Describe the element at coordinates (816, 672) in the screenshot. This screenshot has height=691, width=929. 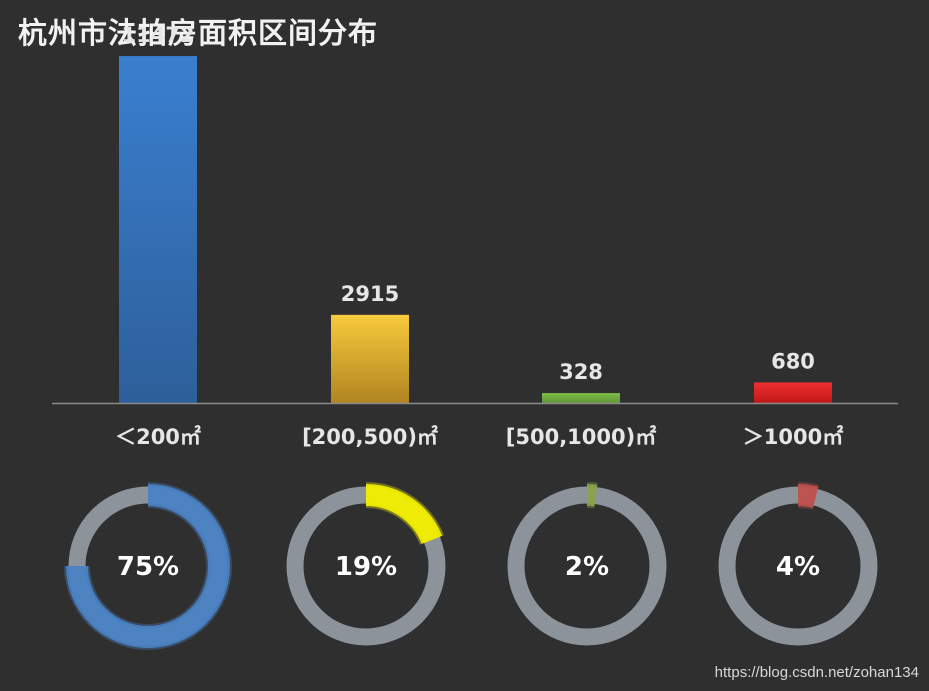
I see `watermark-text: https://blog.csdn.net/zohan134` at that location.